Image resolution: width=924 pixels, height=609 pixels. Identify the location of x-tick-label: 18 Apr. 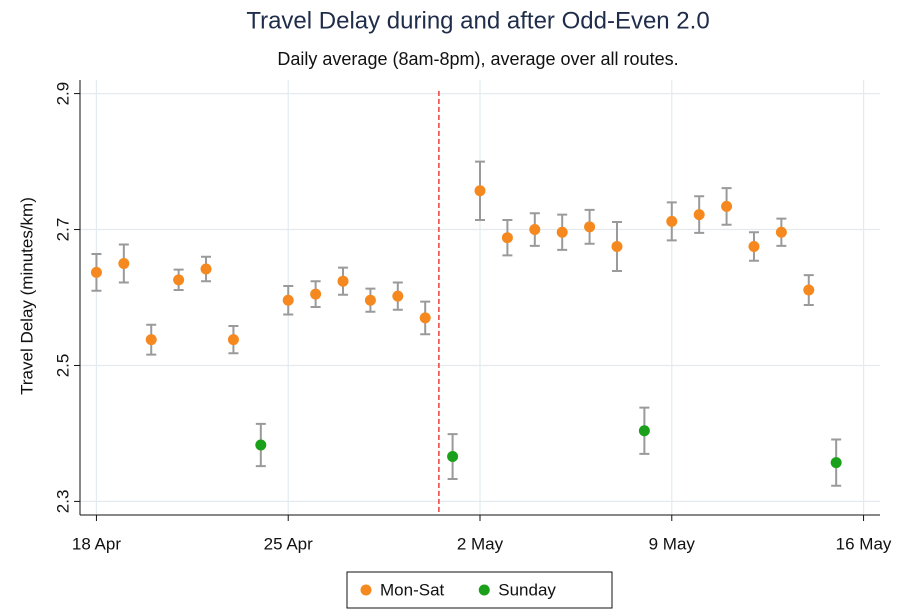
(96, 543).